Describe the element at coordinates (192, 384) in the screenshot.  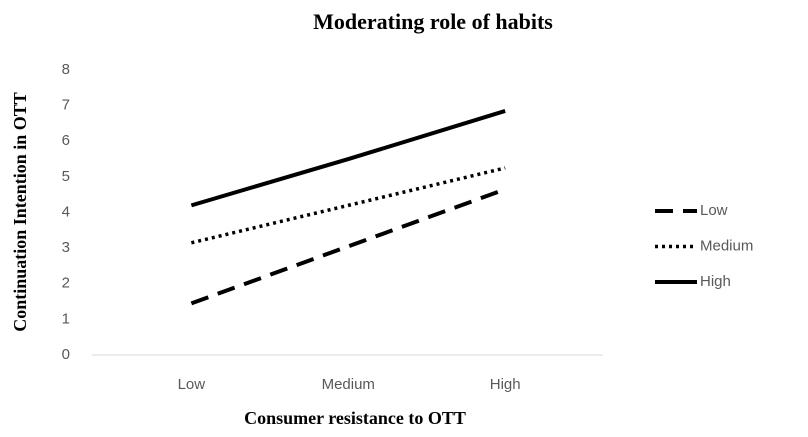
I see `x-tick-label: Low` at that location.